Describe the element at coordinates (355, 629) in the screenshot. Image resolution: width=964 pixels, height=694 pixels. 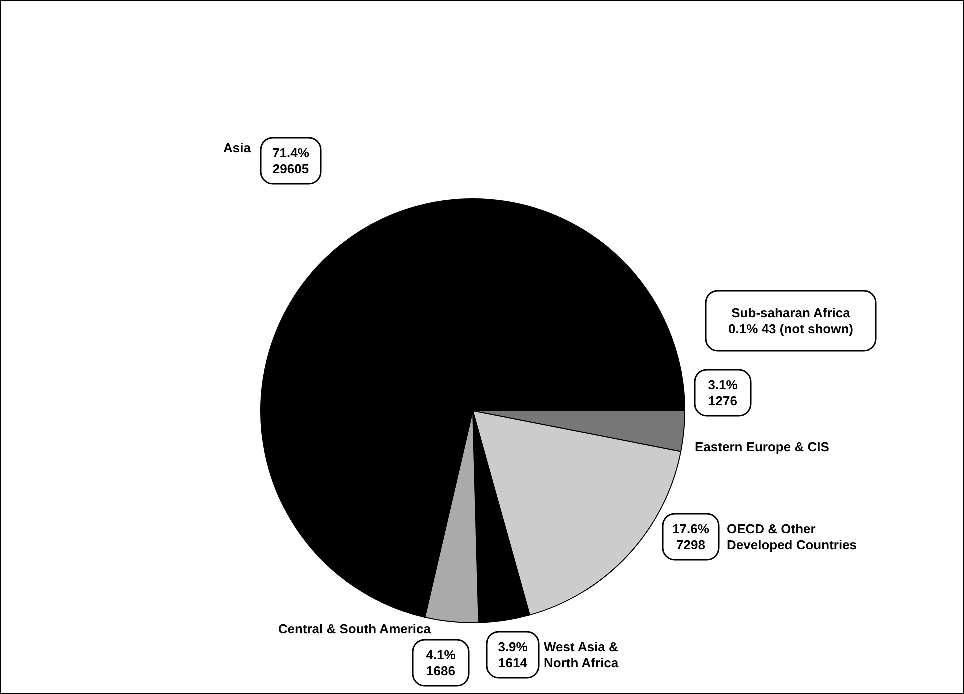
I see `slice-label: Central & South America` at that location.